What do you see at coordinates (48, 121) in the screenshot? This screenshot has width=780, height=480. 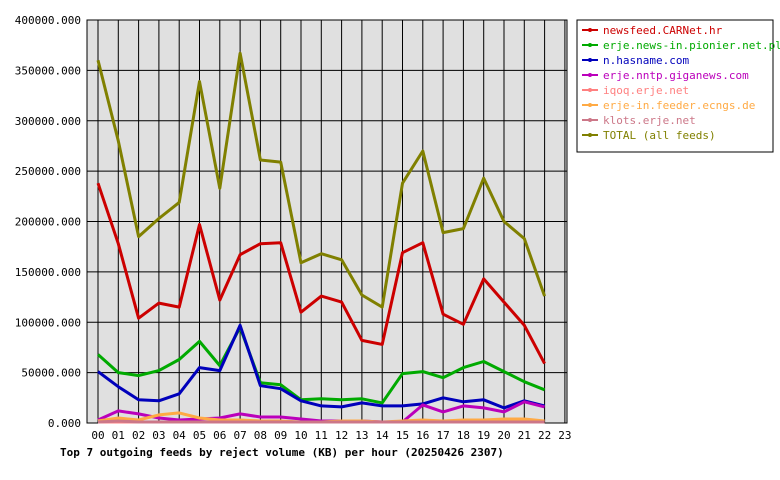 I see `y-tick-label: 300000.000` at bounding box center [48, 121].